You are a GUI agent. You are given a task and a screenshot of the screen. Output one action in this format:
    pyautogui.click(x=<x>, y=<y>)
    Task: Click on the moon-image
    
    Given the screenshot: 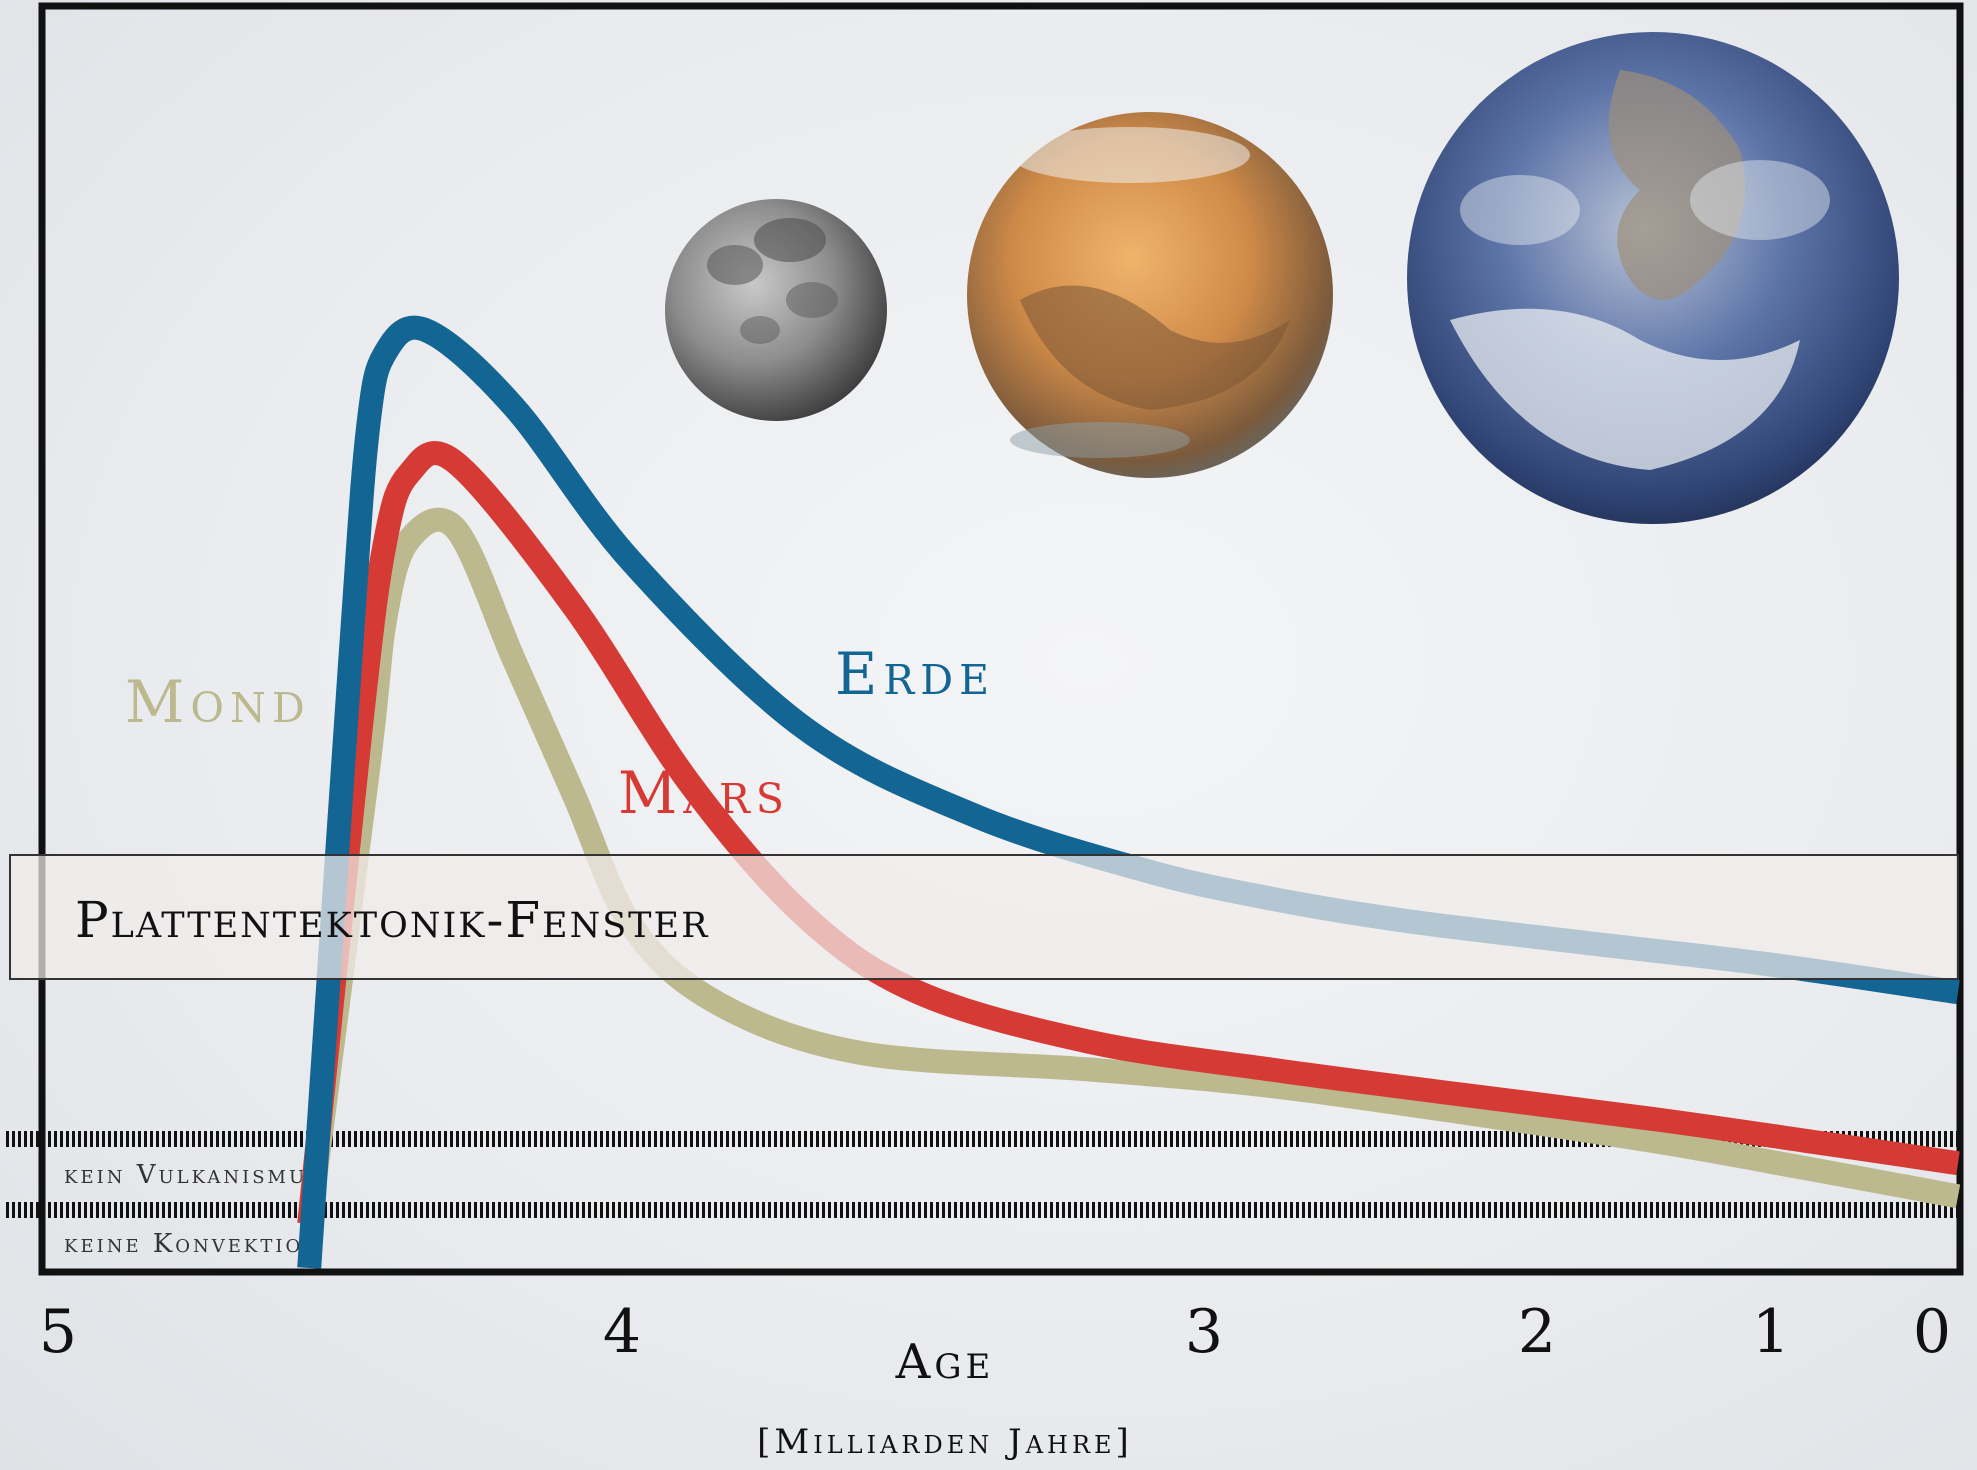 What is the action you would take?
    pyautogui.click(x=776, y=310)
    